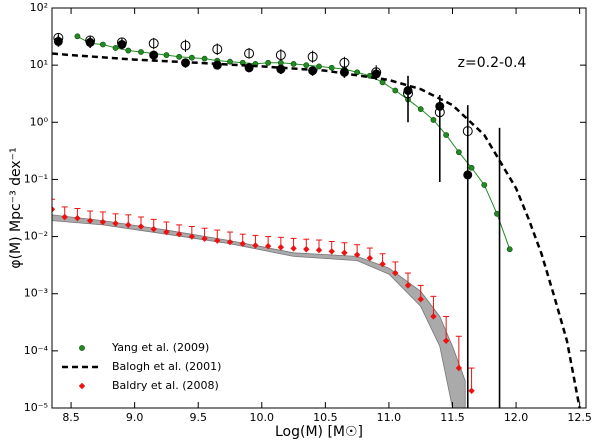  Describe the element at coordinates (16, 207) in the screenshot. I see `y-axis-label: φ(M) Mpc⁻³ dex⁻¹` at that location.